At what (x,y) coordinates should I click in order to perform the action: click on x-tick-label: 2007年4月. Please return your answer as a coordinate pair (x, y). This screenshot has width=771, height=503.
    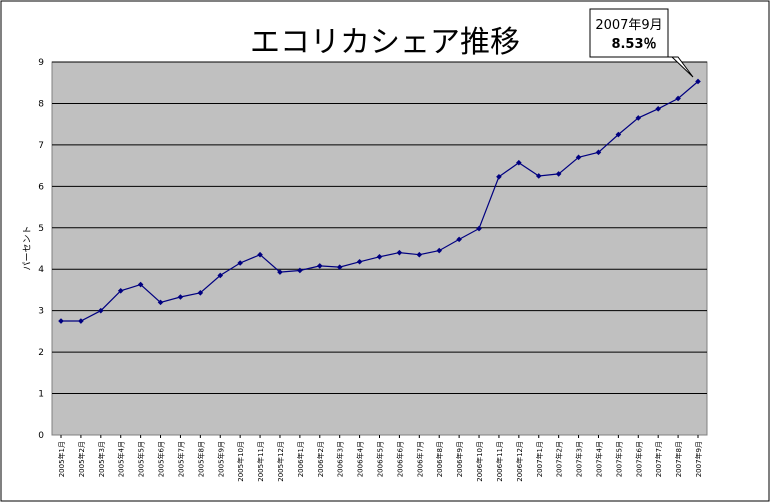
    Looking at the image, I should click on (598, 459).